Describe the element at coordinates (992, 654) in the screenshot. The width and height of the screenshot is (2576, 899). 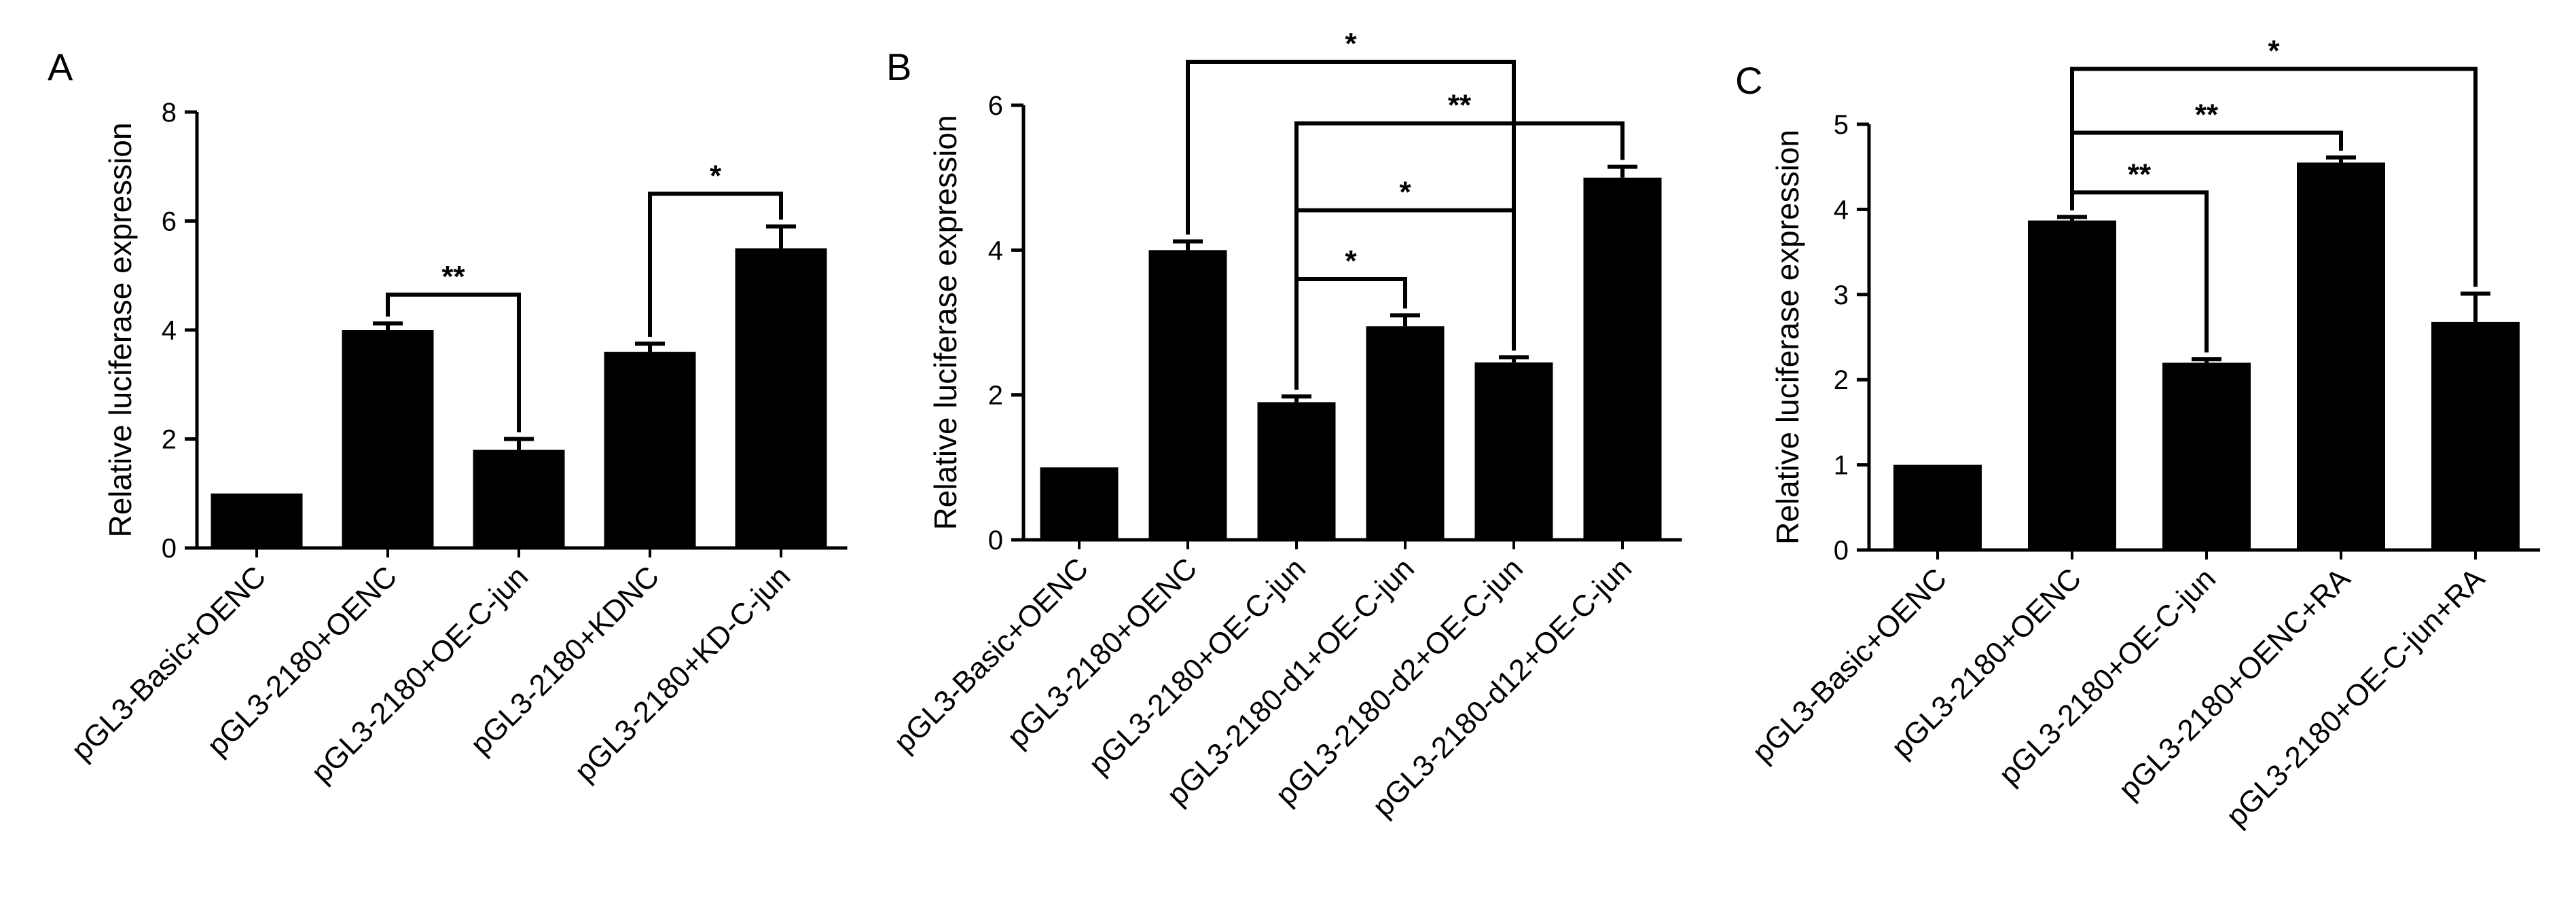
I see `category-label: pGL3-Basic+OENC` at that location.